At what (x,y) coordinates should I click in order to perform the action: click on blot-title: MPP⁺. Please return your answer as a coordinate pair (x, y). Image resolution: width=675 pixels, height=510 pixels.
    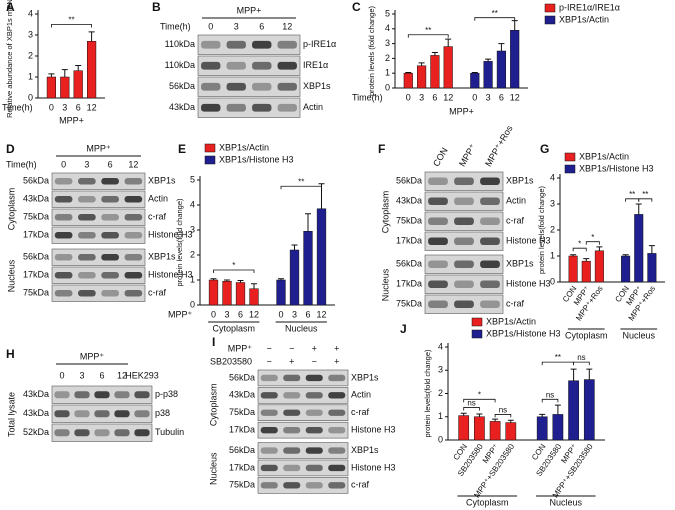
    Looking at the image, I should click on (98, 148).